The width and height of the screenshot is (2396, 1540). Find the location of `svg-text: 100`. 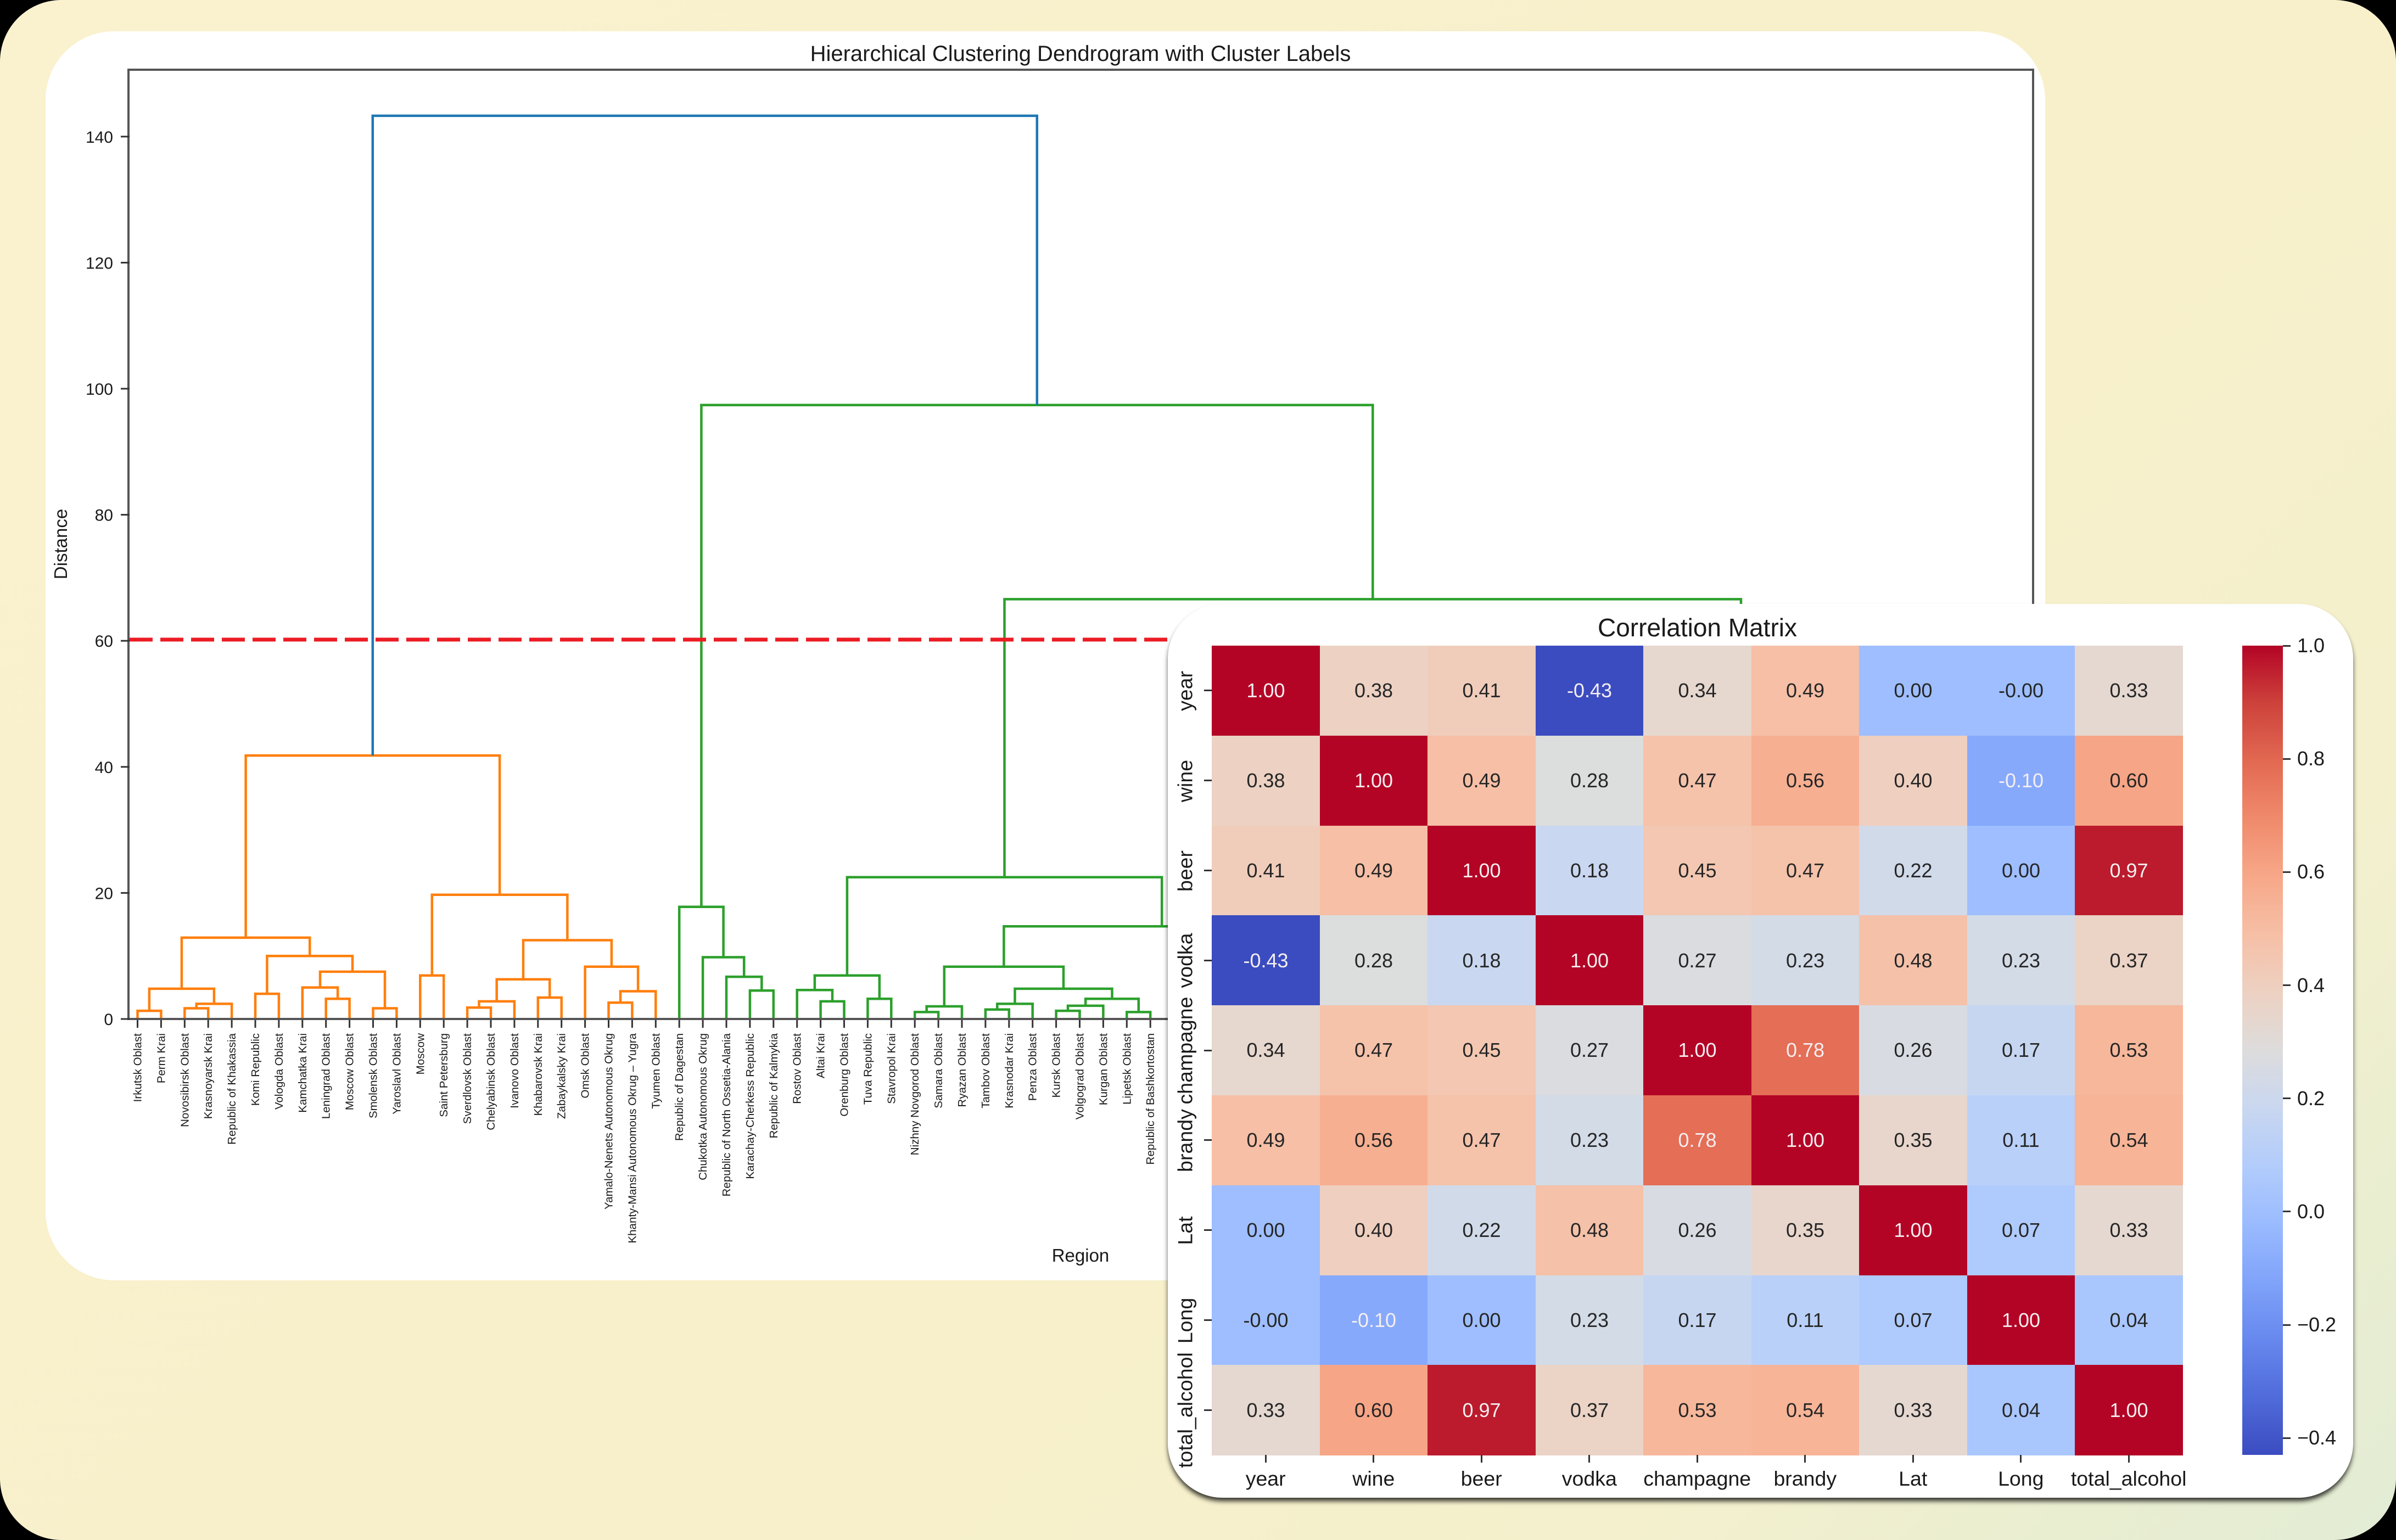

svg-text: 100 is located at coordinates (99, 389).